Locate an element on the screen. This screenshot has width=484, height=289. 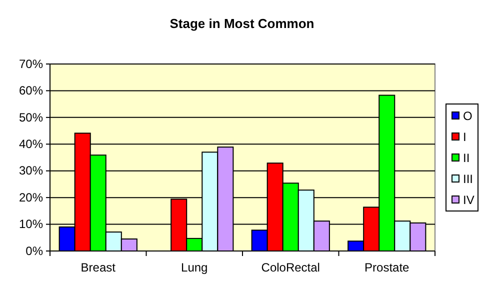
legend-label: O is located at coordinates (467, 116).